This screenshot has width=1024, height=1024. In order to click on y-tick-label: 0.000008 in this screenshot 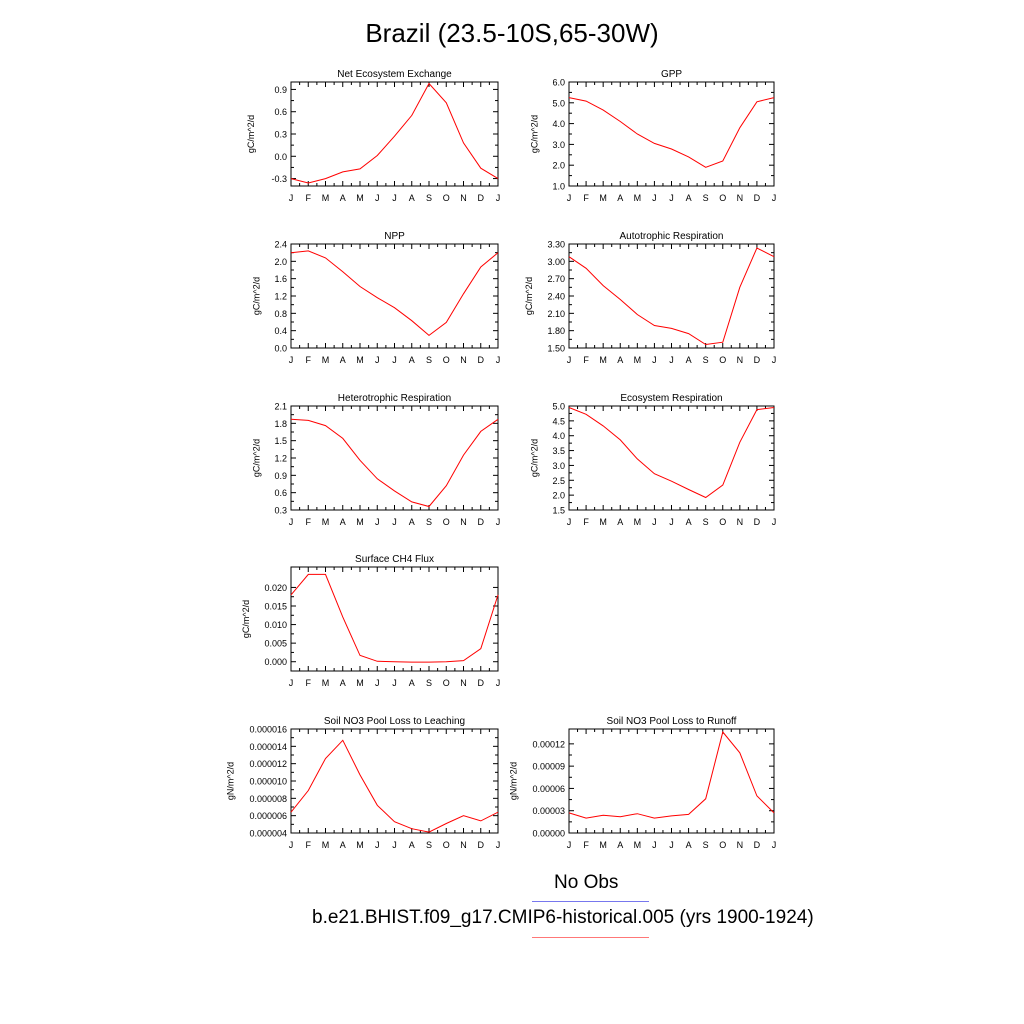, I will do `click(268, 799)`.